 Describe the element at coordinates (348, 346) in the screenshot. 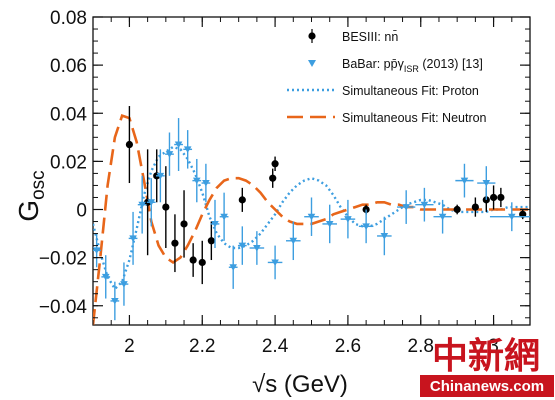

I see `x-tick-label: 2.6` at that location.